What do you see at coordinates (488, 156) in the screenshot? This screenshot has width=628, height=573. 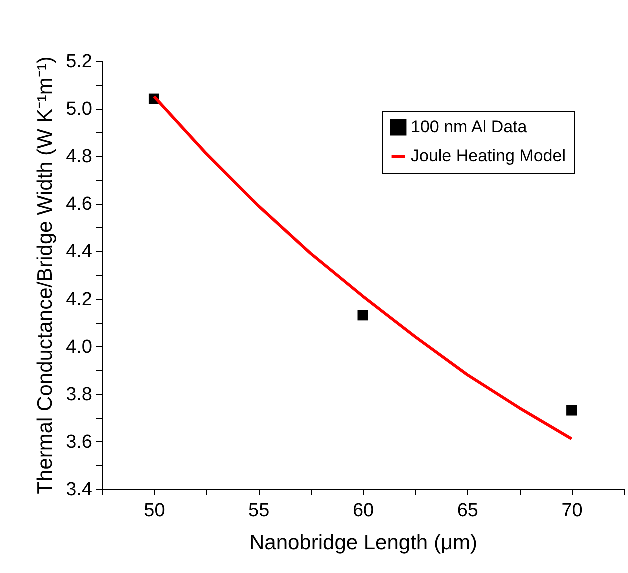 I see `legend-label: Joule Heating Model` at bounding box center [488, 156].